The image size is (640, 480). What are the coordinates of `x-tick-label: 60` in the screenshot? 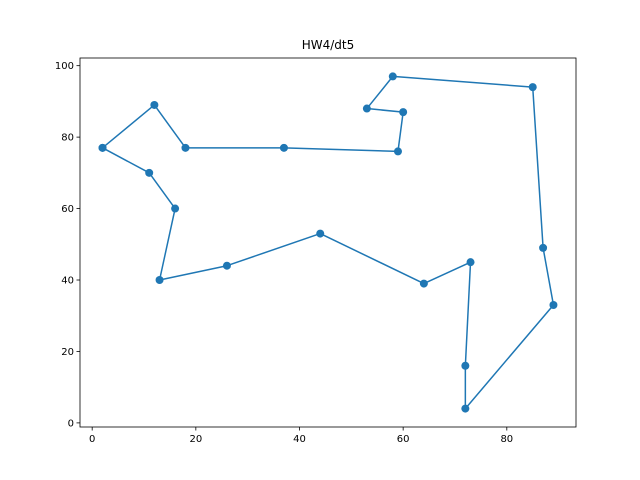 It's located at (403, 439).